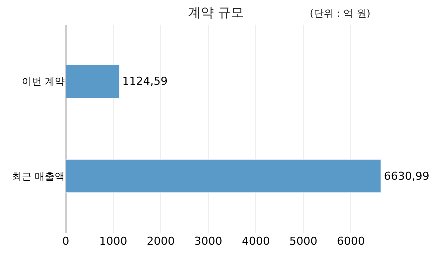 Image resolution: width=432 pixels, height=260 pixels. I want to click on x-tick-label: 3000, so click(208, 241).